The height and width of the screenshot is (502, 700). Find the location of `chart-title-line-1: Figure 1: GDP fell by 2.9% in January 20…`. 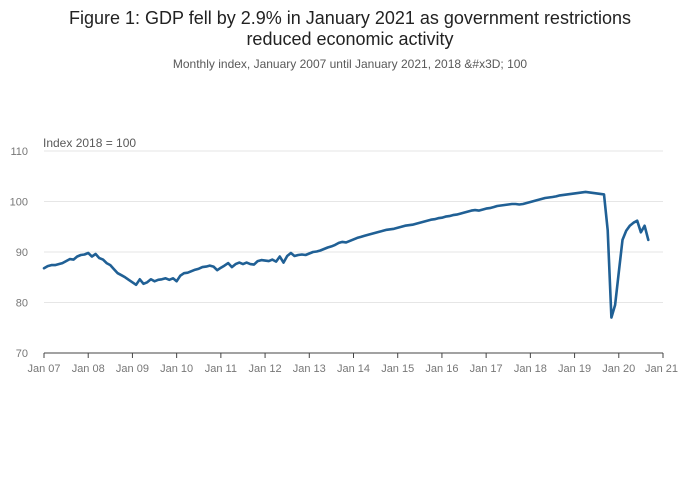

chart-title-line-1: Figure 1: GDP fell by 2.9% in January 20… is located at coordinates (350, 18).